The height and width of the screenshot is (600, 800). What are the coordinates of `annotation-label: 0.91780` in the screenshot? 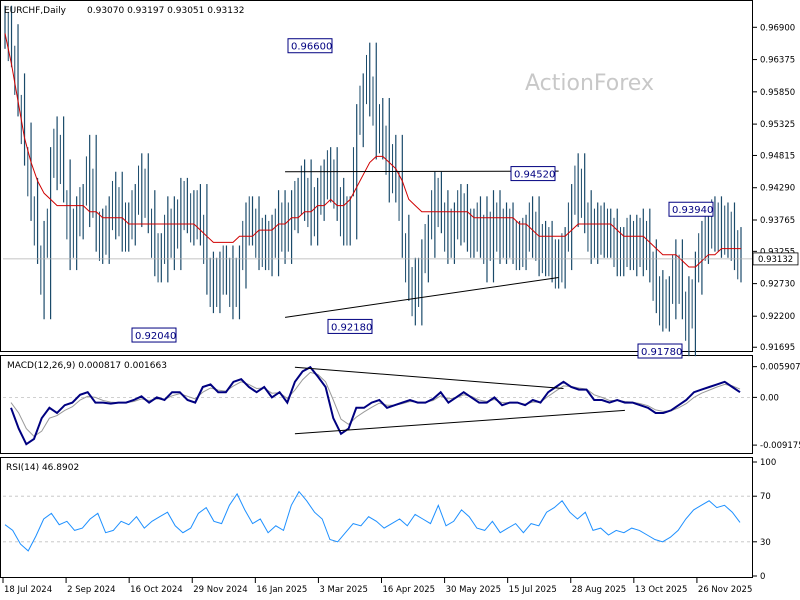 It's located at (661, 352).